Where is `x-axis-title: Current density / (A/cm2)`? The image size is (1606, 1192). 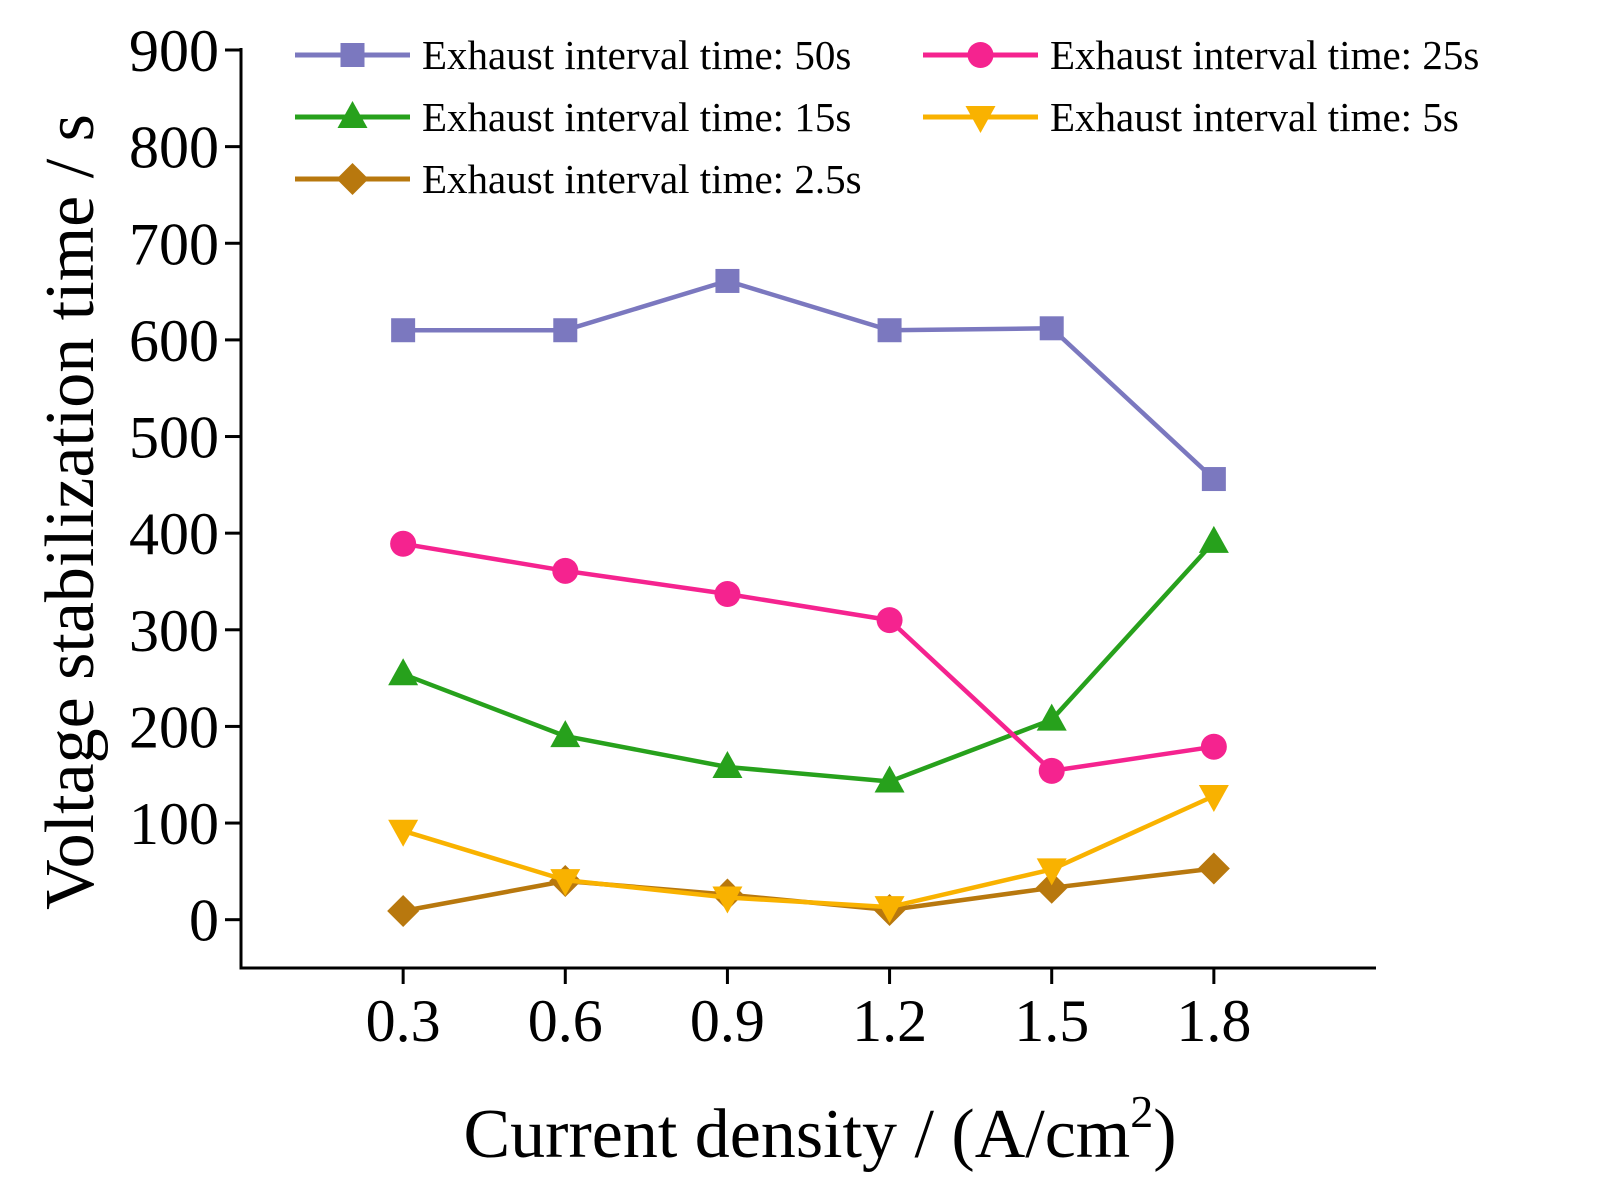
x-axis-title: Current density / (A/cm2) is located at coordinates (819, 1129).